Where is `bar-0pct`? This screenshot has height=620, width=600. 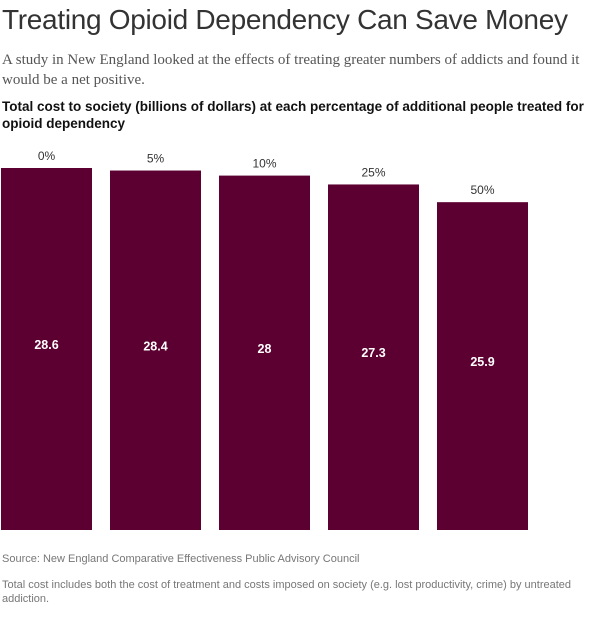
bar-0pct is located at coordinates (46, 349).